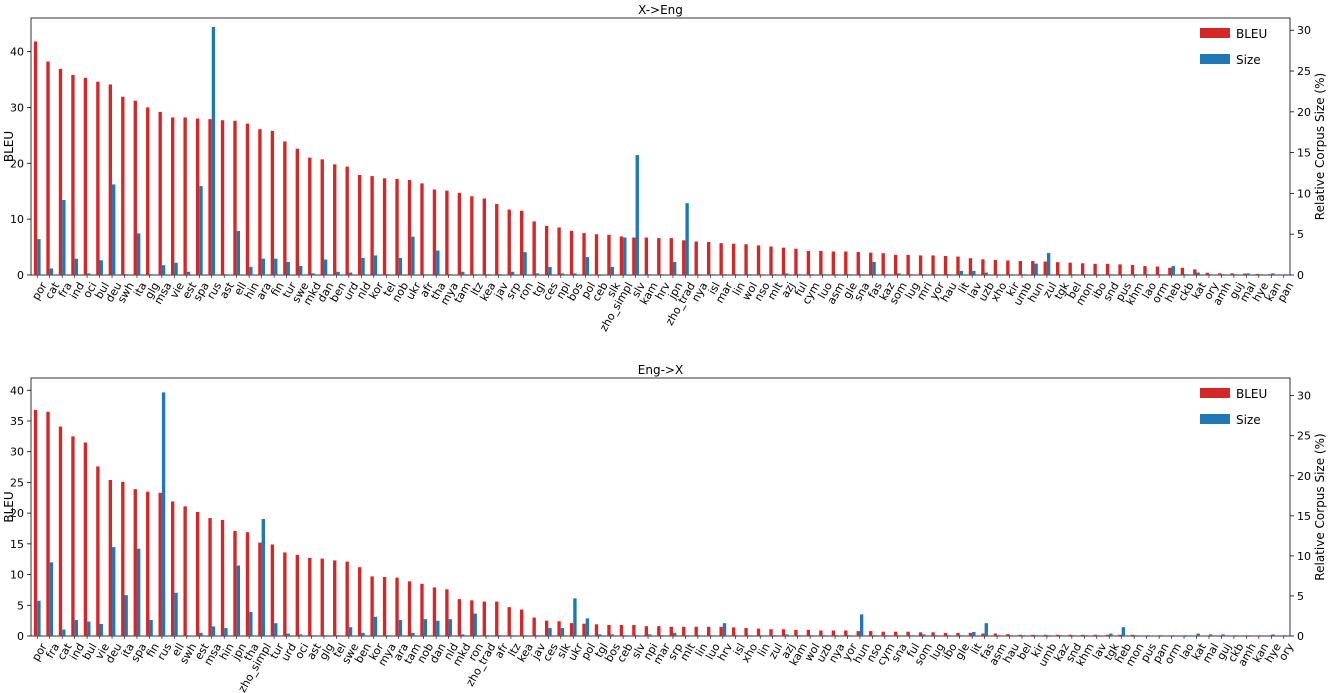 The height and width of the screenshot is (693, 1328). Describe the element at coordinates (17, 421) in the screenshot. I see `y-tick-label: 35` at that location.